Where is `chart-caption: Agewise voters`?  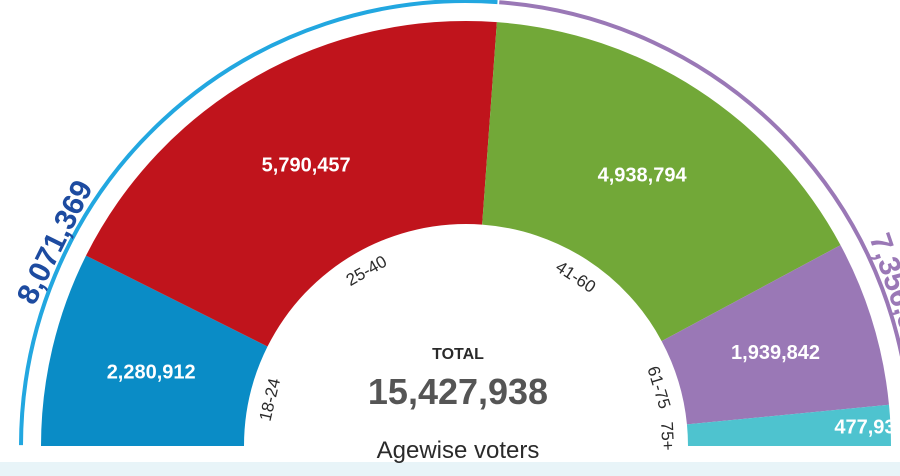 chart-caption: Agewise voters is located at coordinates (458, 450).